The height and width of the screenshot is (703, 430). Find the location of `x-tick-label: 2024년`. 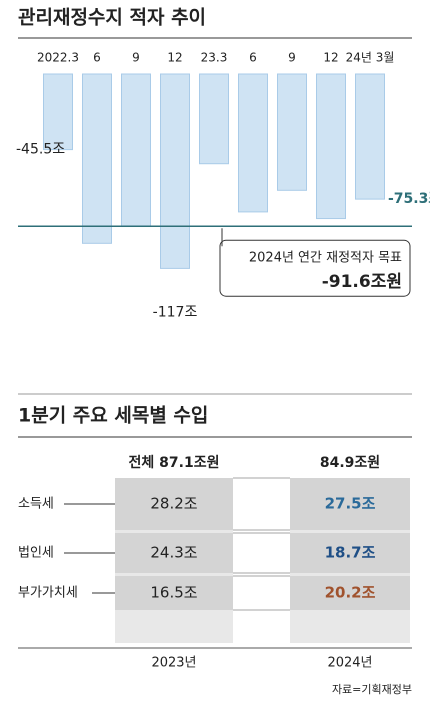

x-tick-label: 2024년 is located at coordinates (349, 663).